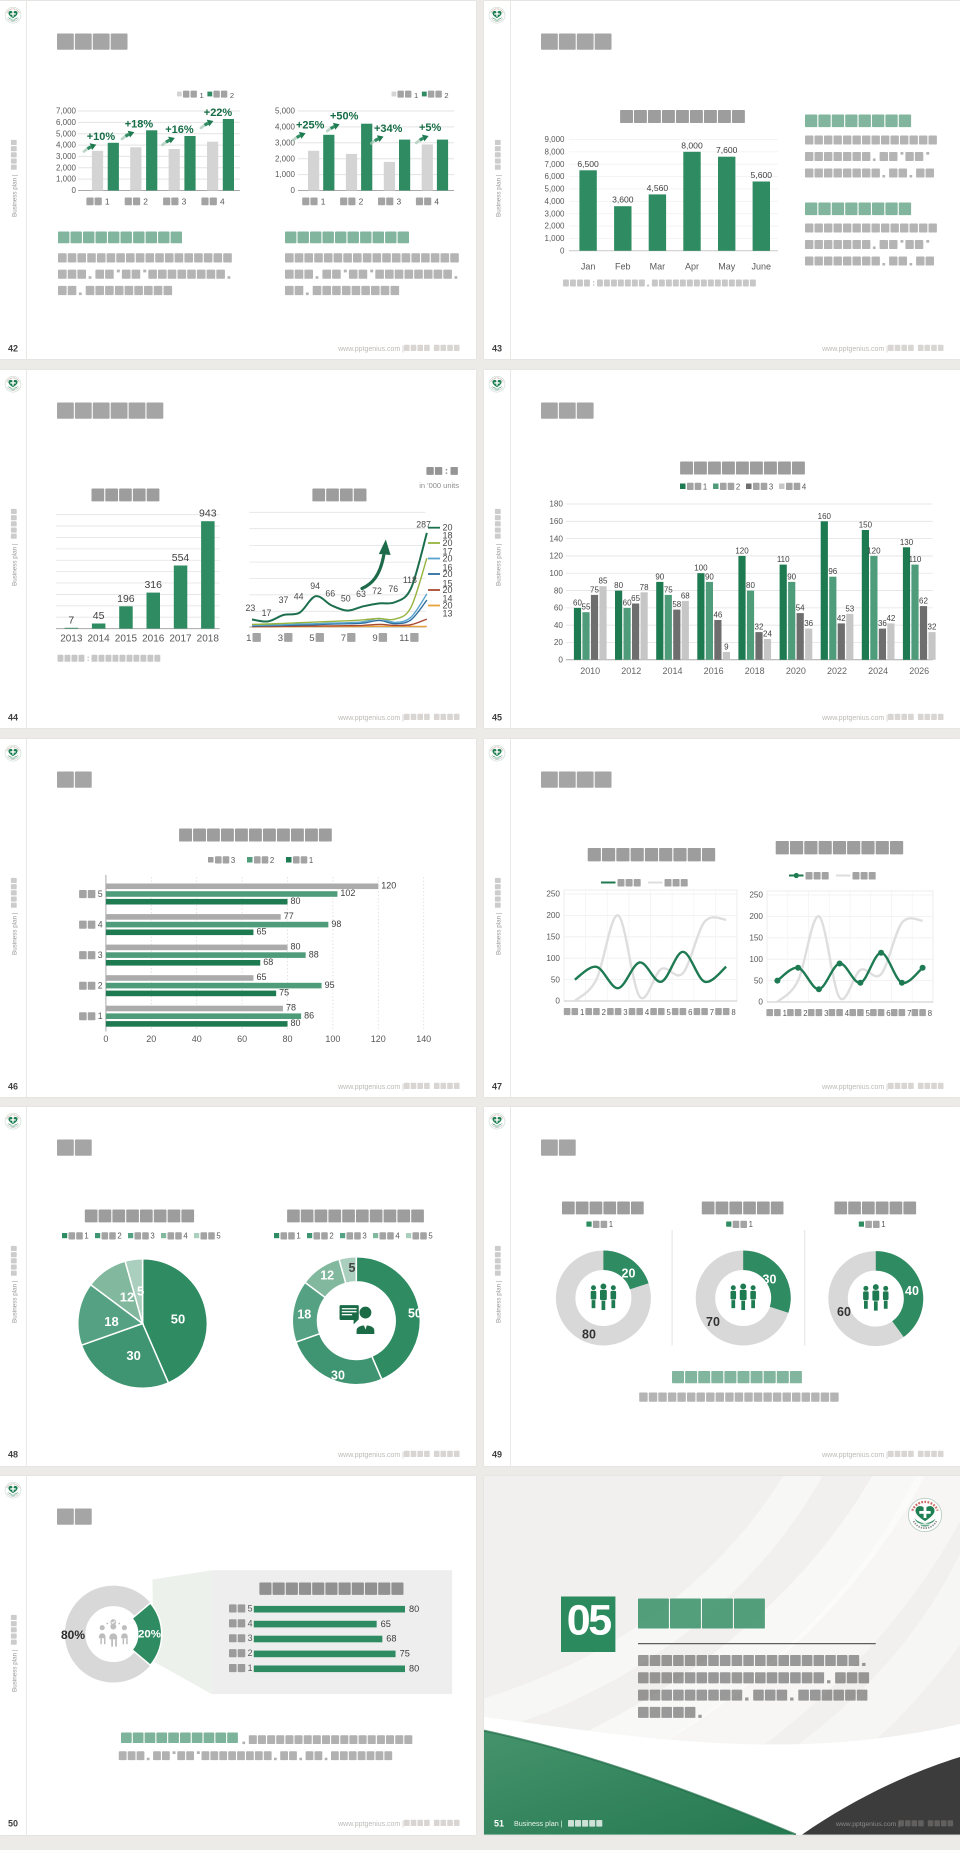 This screenshot has height=1850, width=960. I want to click on svg-text: +25%, so click(310, 125).